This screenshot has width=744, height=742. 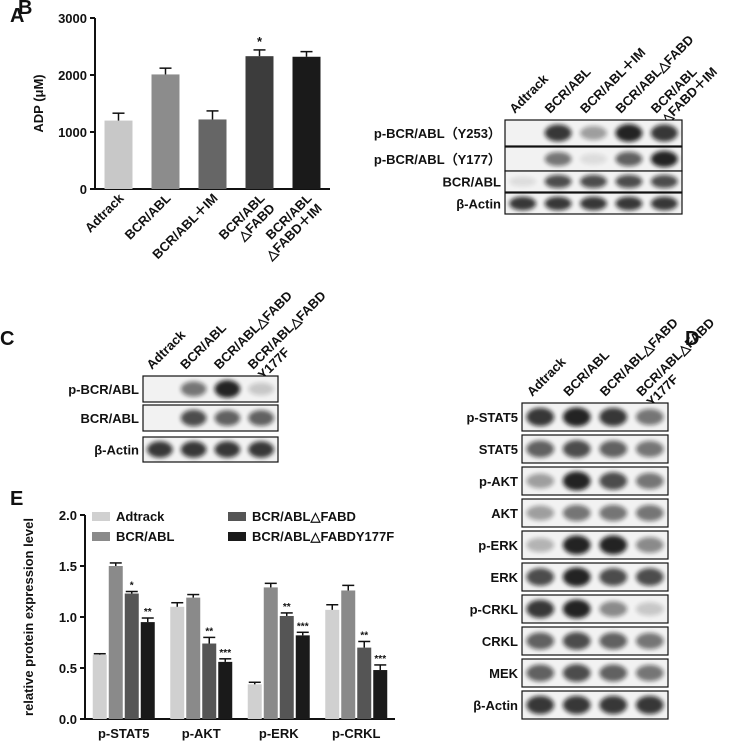 I want to click on row-label: p-BCR/ABL, so click(x=103, y=389).